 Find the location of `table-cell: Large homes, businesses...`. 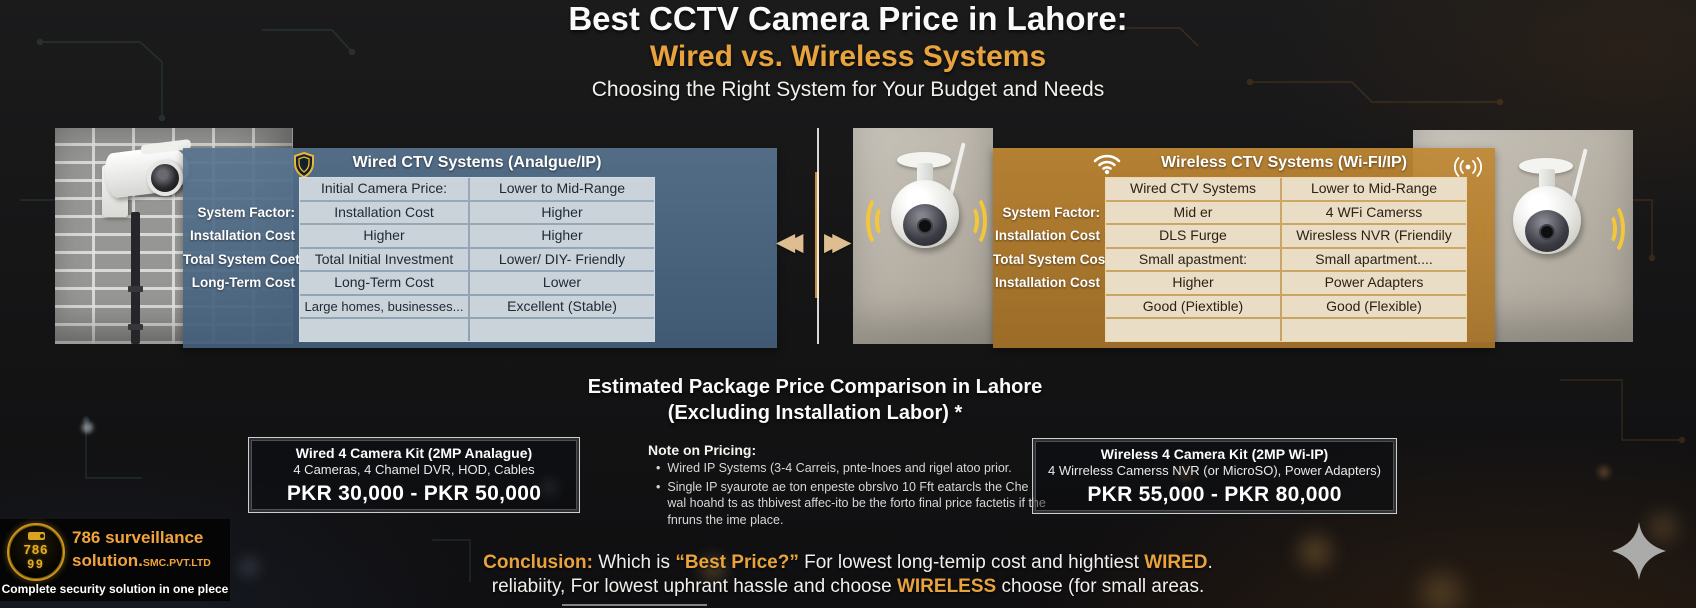

table-cell: Large homes, businesses... is located at coordinates (384, 306).